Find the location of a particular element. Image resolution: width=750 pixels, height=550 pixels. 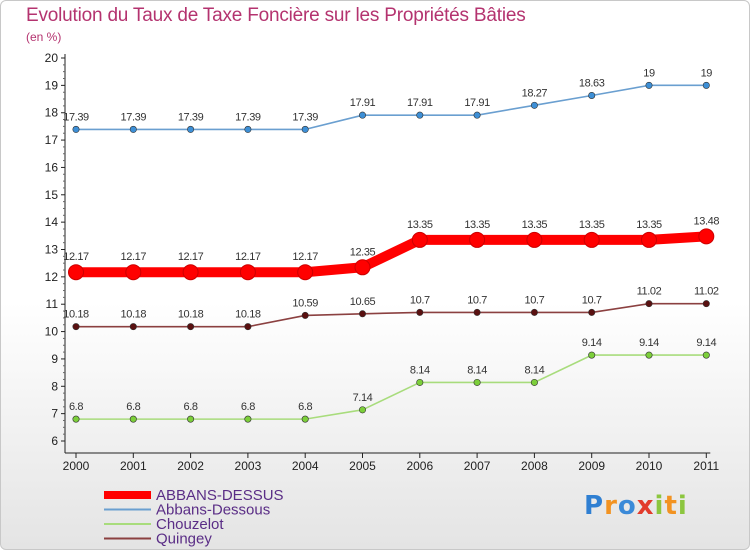

data-label: 10.7 is located at coordinates (592, 300).